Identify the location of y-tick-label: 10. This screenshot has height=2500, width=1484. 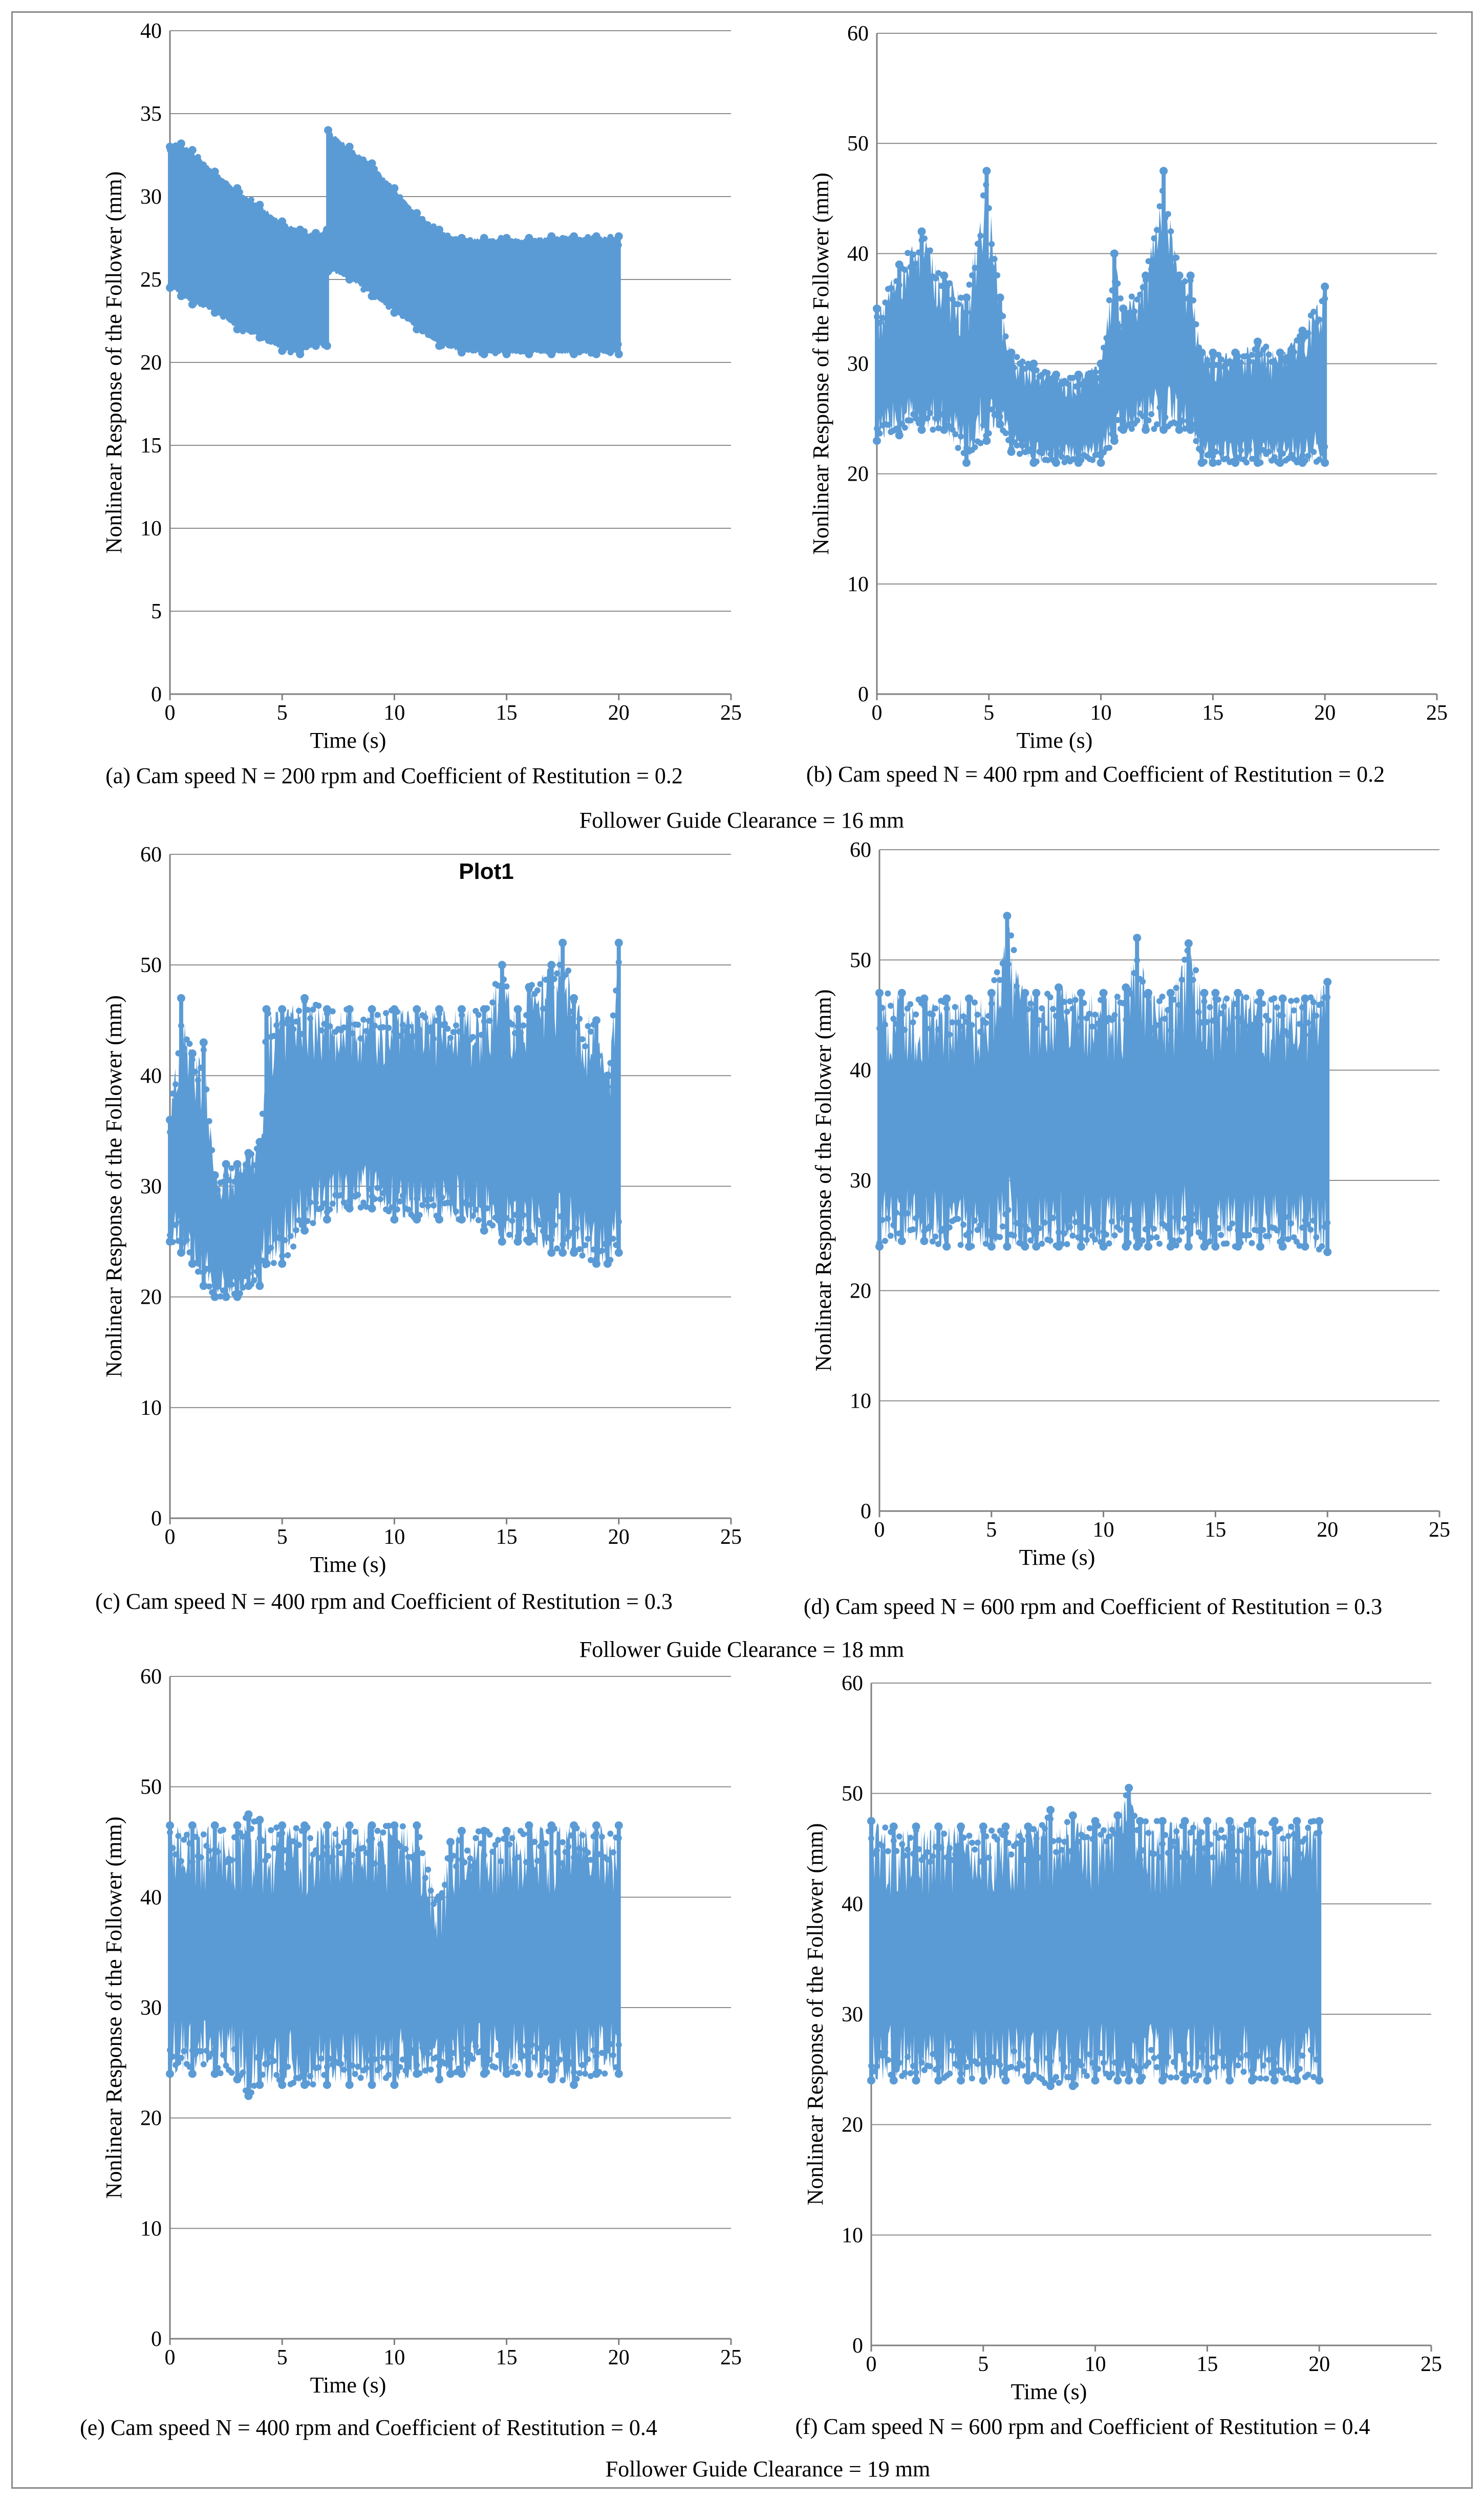
(151, 2228).